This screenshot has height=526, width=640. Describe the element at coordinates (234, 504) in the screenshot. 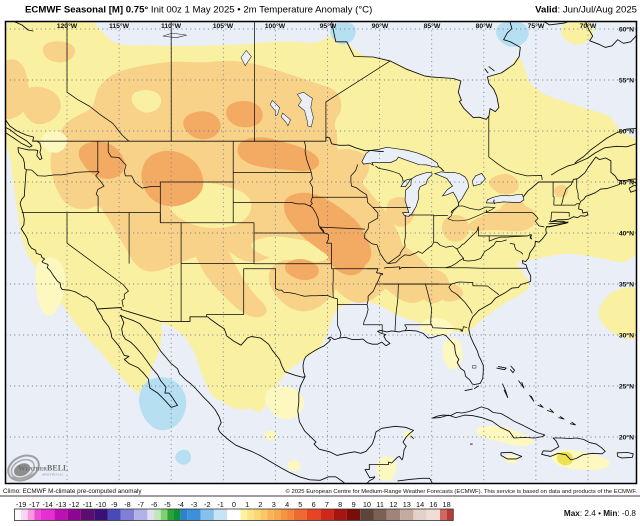

I see `svg-text: 0` at that location.